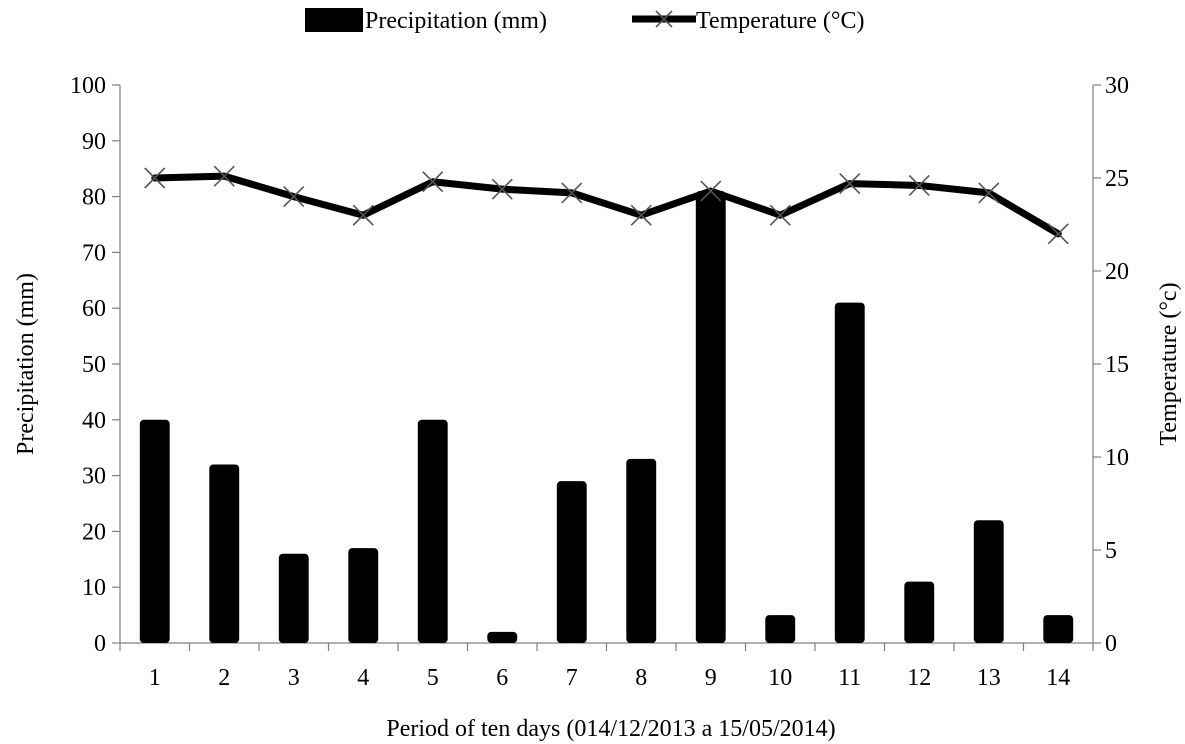  What do you see at coordinates (572, 678) in the screenshot?
I see `x-tick-label: 7` at bounding box center [572, 678].